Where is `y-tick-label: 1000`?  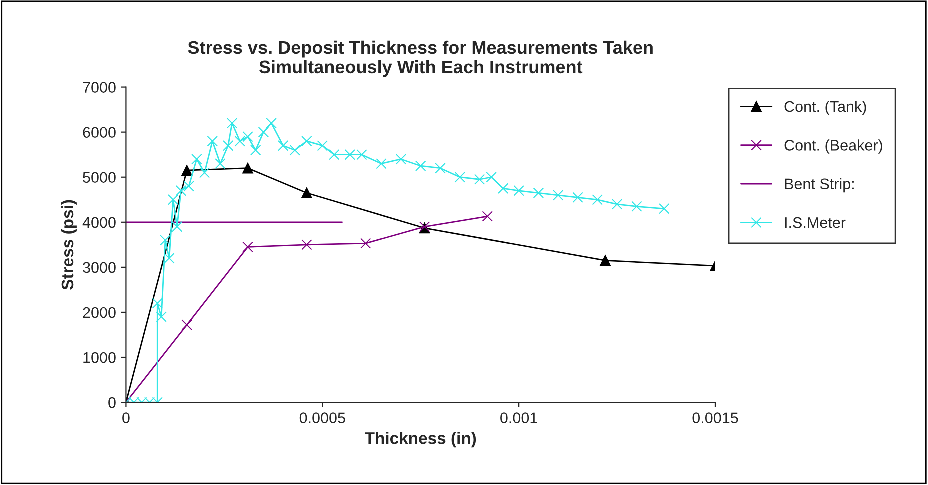 y-tick-label: 1000 is located at coordinates (100, 358).